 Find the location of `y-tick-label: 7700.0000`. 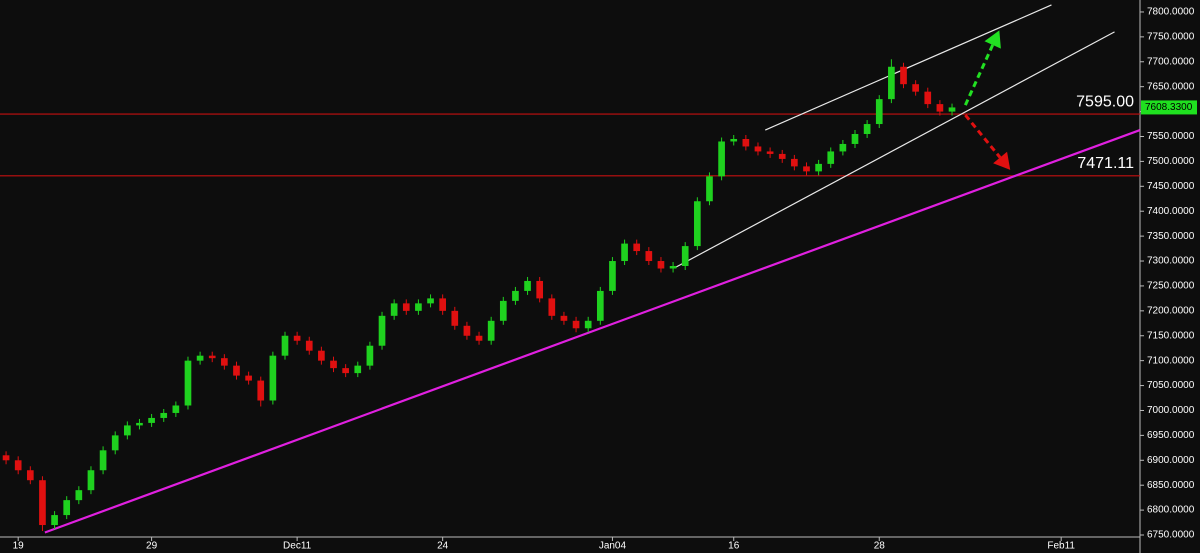

y-tick-label: 7700.0000 is located at coordinates (1171, 61).